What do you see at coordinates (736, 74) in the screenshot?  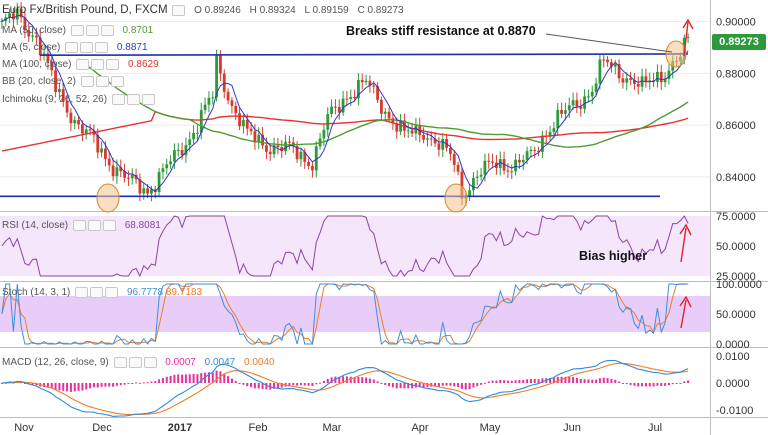 I see `price-tick-label: 0.88000` at bounding box center [736, 74].